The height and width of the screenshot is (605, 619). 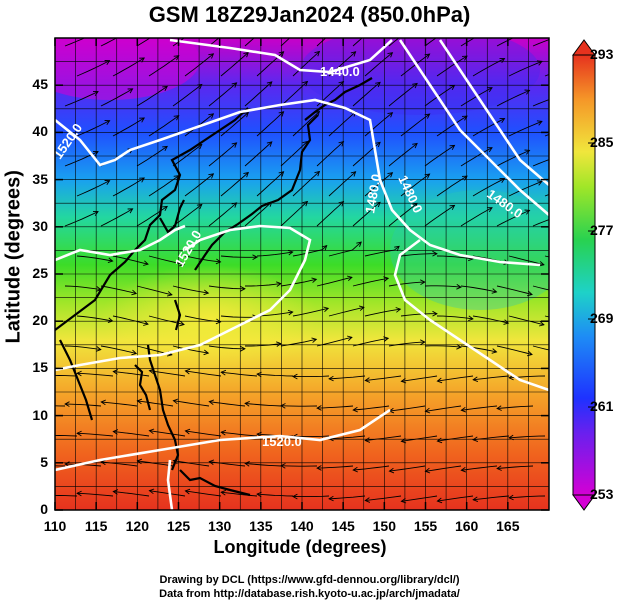 I want to click on y-tick-label: 45, so click(x=40, y=84).